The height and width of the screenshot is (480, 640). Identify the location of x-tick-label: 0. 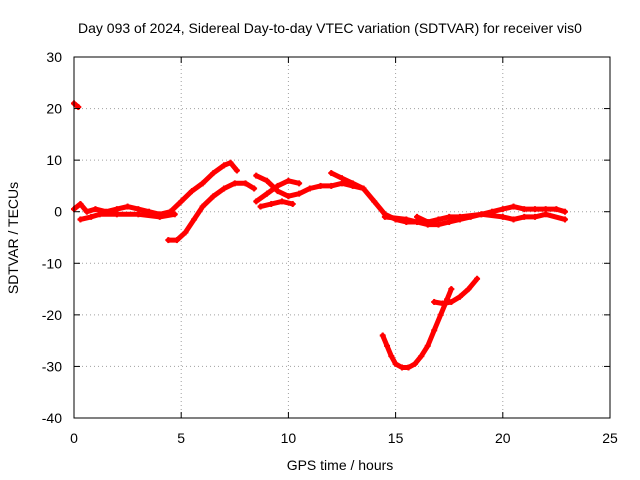
(74, 438).